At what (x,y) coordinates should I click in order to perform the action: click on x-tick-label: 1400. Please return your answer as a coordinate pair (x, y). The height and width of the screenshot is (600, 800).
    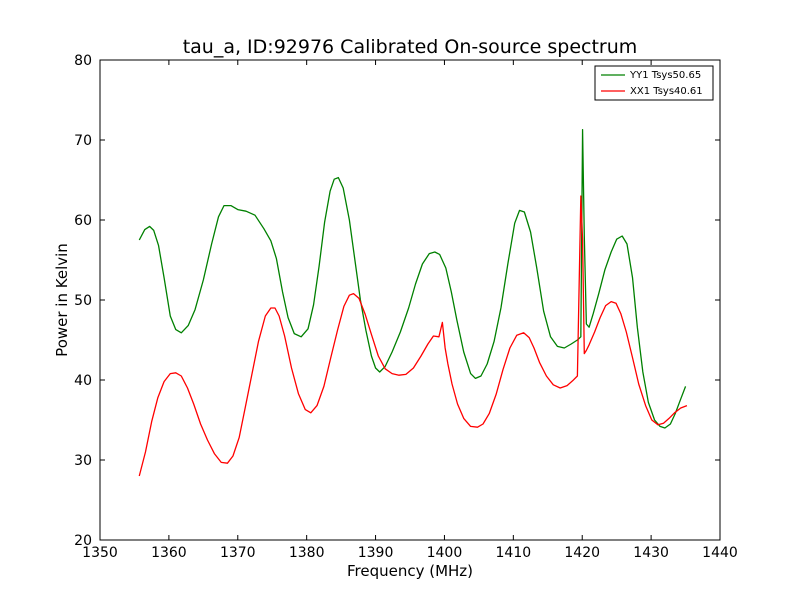
    Looking at the image, I should click on (445, 553).